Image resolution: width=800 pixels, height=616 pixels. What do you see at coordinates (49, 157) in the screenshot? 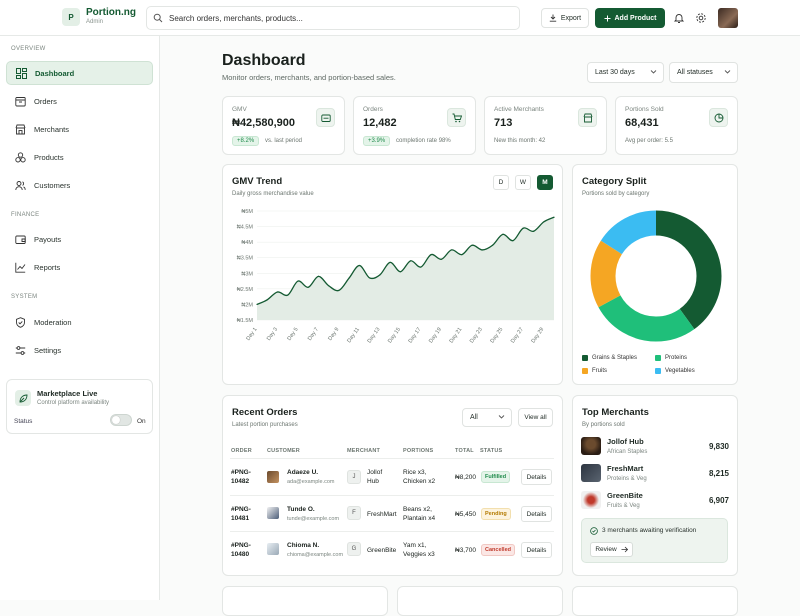
I see `sidebar-item-label: Products` at bounding box center [49, 157].